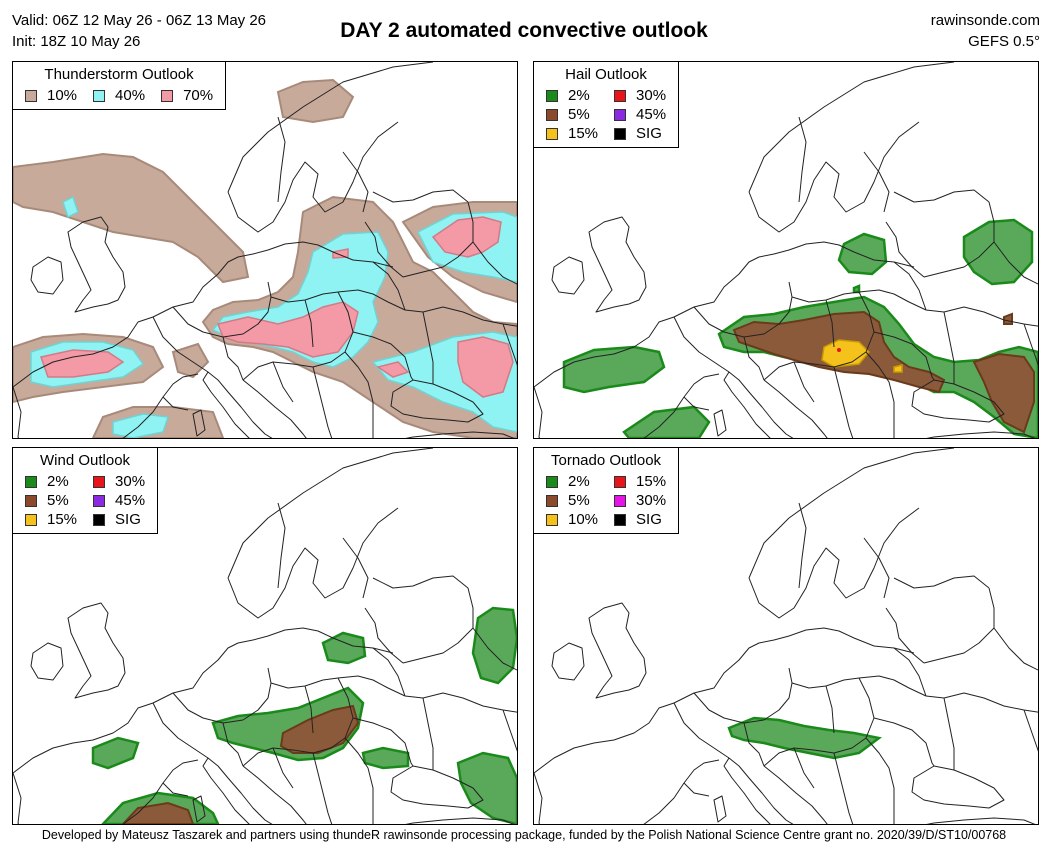 The width and height of the screenshot is (1048, 850). Describe the element at coordinates (985, 20) in the screenshot. I see `site-name: rawinsonde.com` at that location.